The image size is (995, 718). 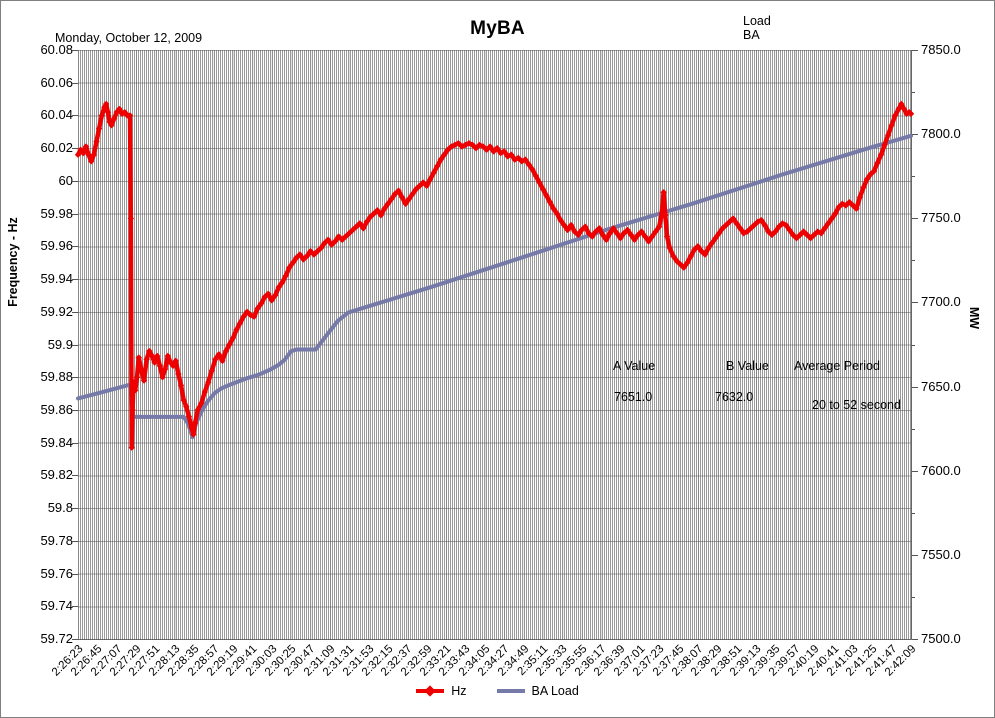 I want to click on y-axis-label-right: 7750.0, so click(x=941, y=218).